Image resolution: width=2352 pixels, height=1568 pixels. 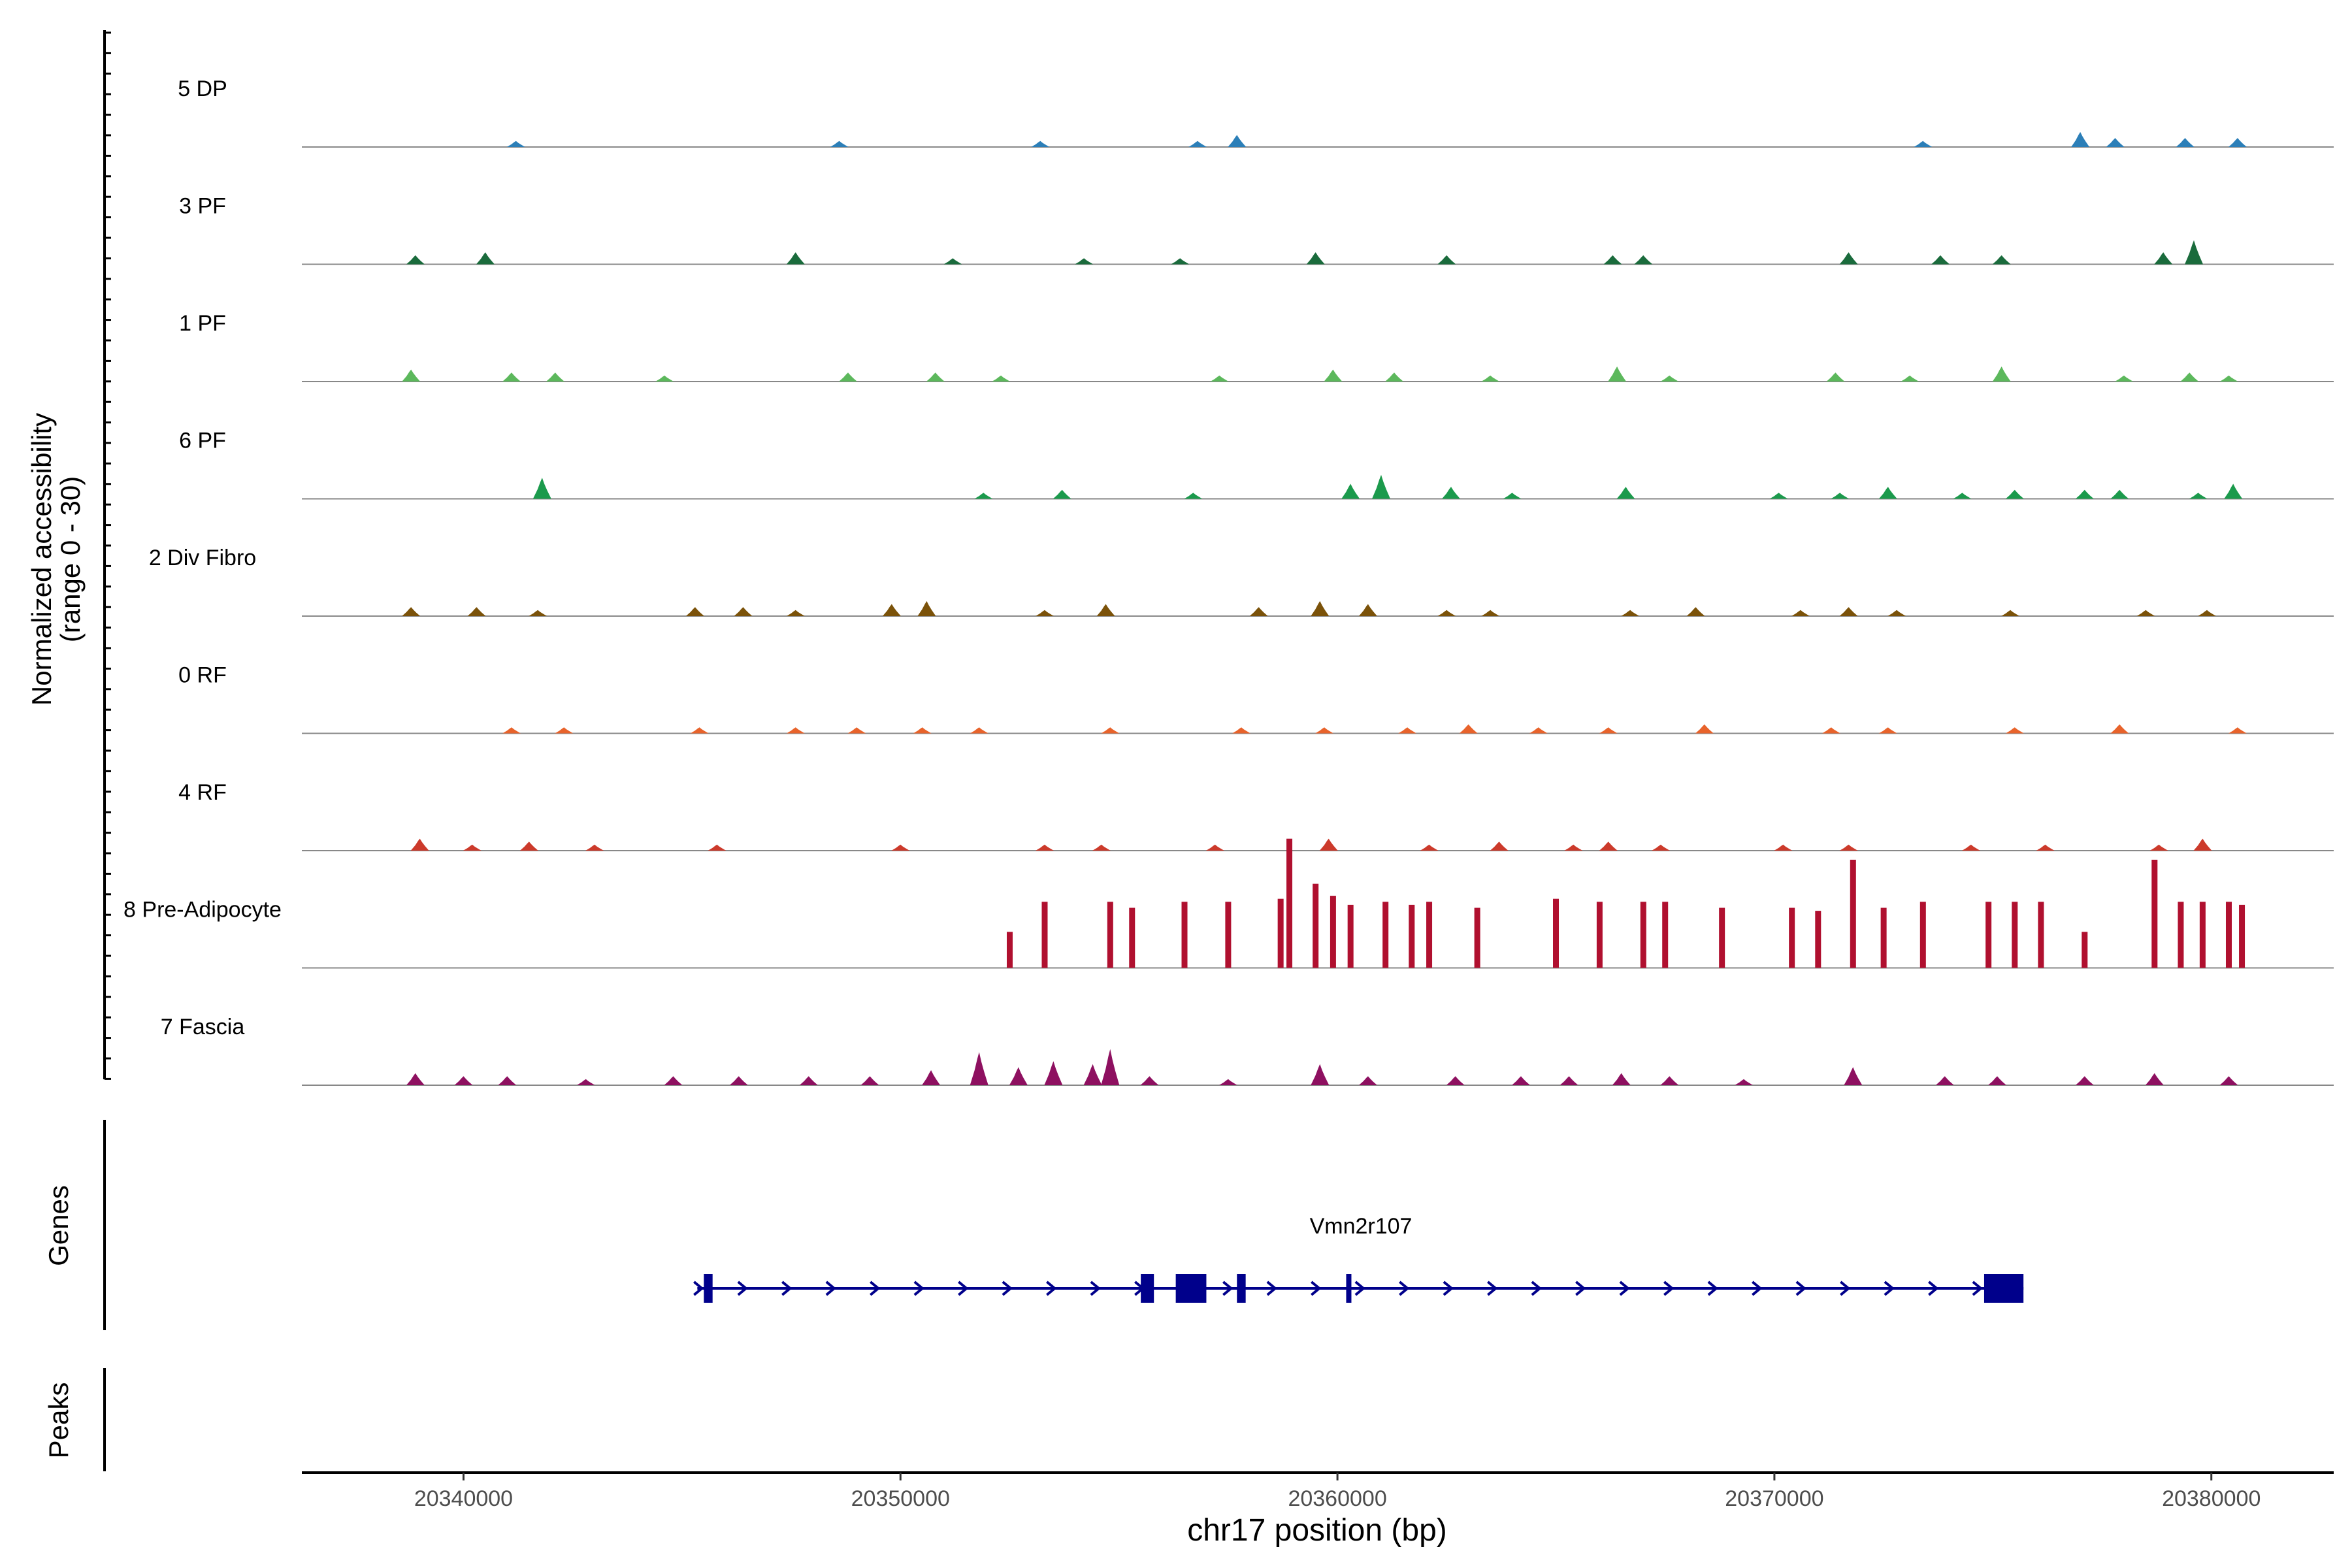 What do you see at coordinates (202, 910) in the screenshot?
I see `track-label: 8 Pre-Adipocyte` at bounding box center [202, 910].